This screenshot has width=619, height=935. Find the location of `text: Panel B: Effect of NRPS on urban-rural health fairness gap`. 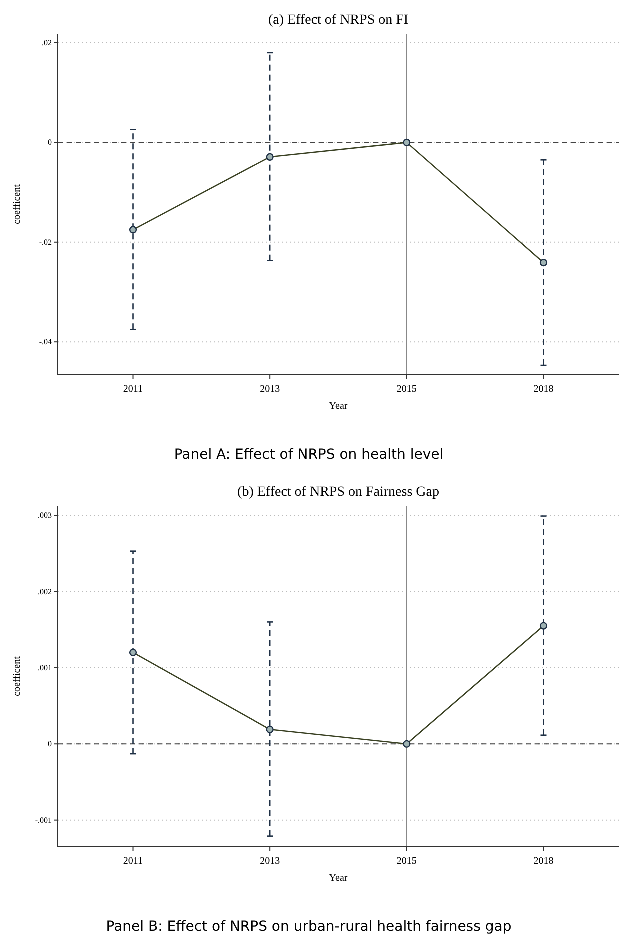

text: Panel B: Effect of NRPS on urban-rural health fairness gap is located at coordinates (309, 927).